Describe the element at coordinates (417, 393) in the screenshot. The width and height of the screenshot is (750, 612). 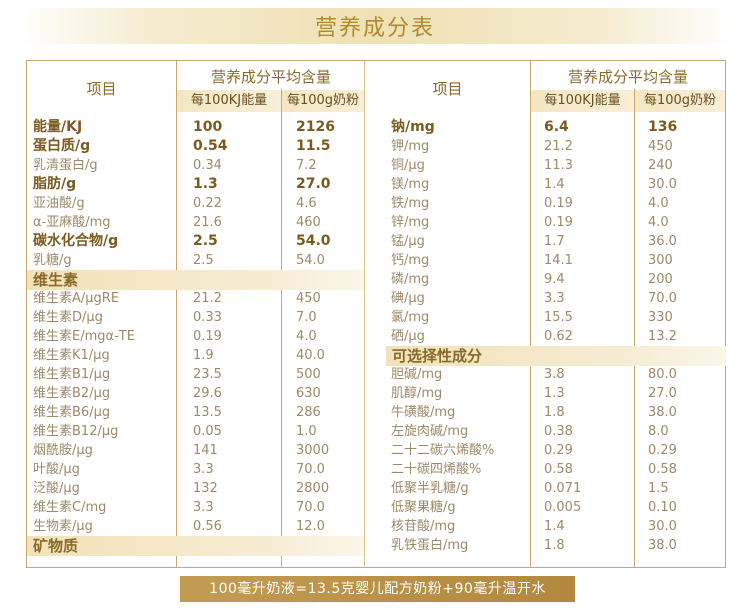
I see `nutrient-name: 肌醇/mg` at that location.